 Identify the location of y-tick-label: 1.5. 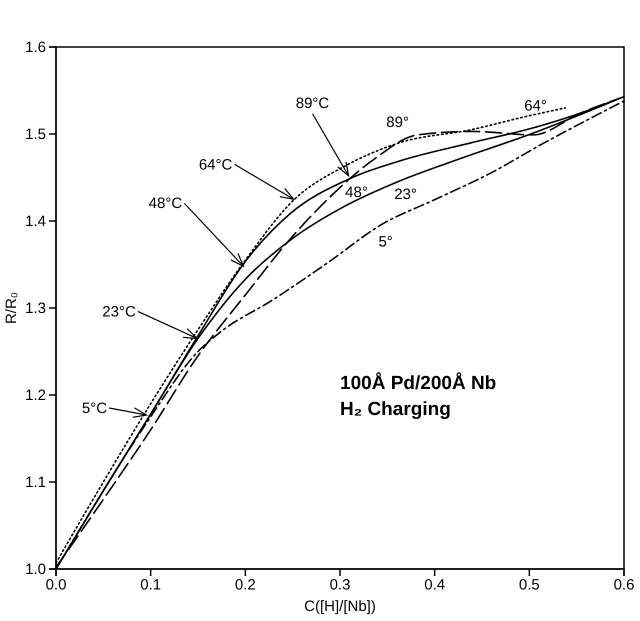
(35, 134).